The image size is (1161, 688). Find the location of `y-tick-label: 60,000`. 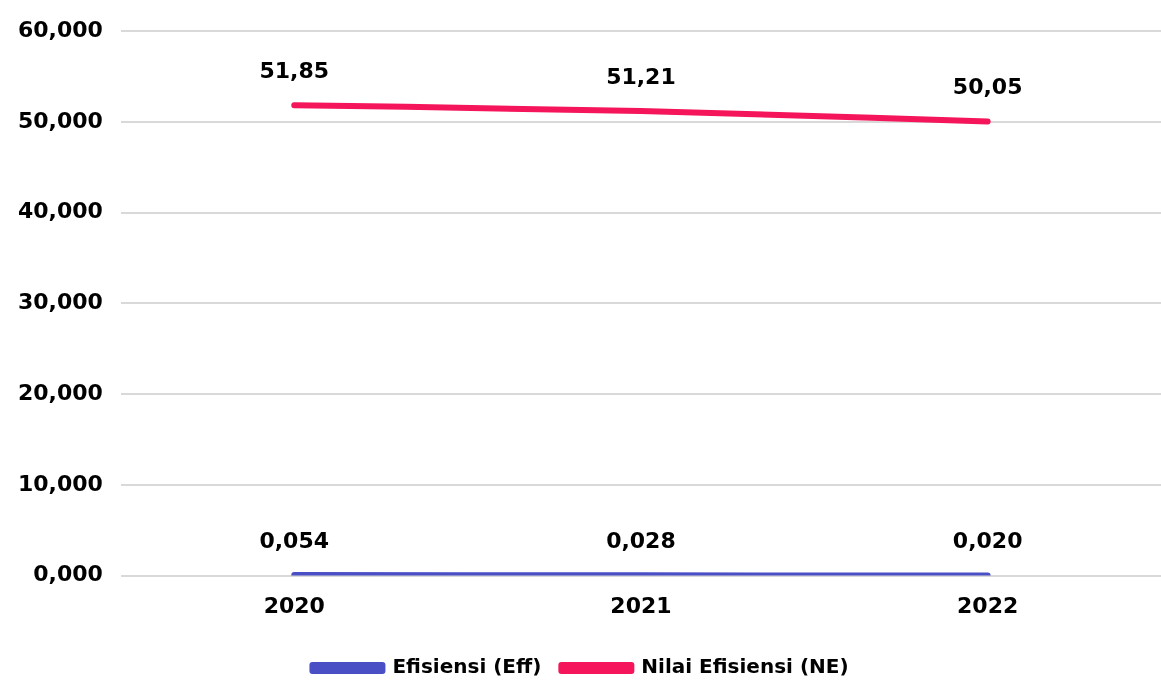

y-tick-label: 60,000 is located at coordinates (60, 29).